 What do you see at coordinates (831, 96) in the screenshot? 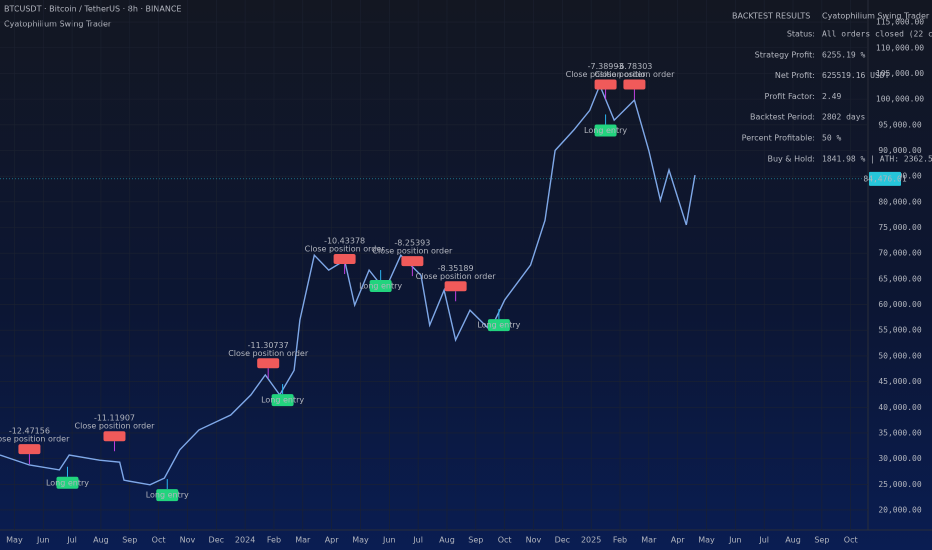
I see `table-row-value: 2.49` at bounding box center [831, 96].